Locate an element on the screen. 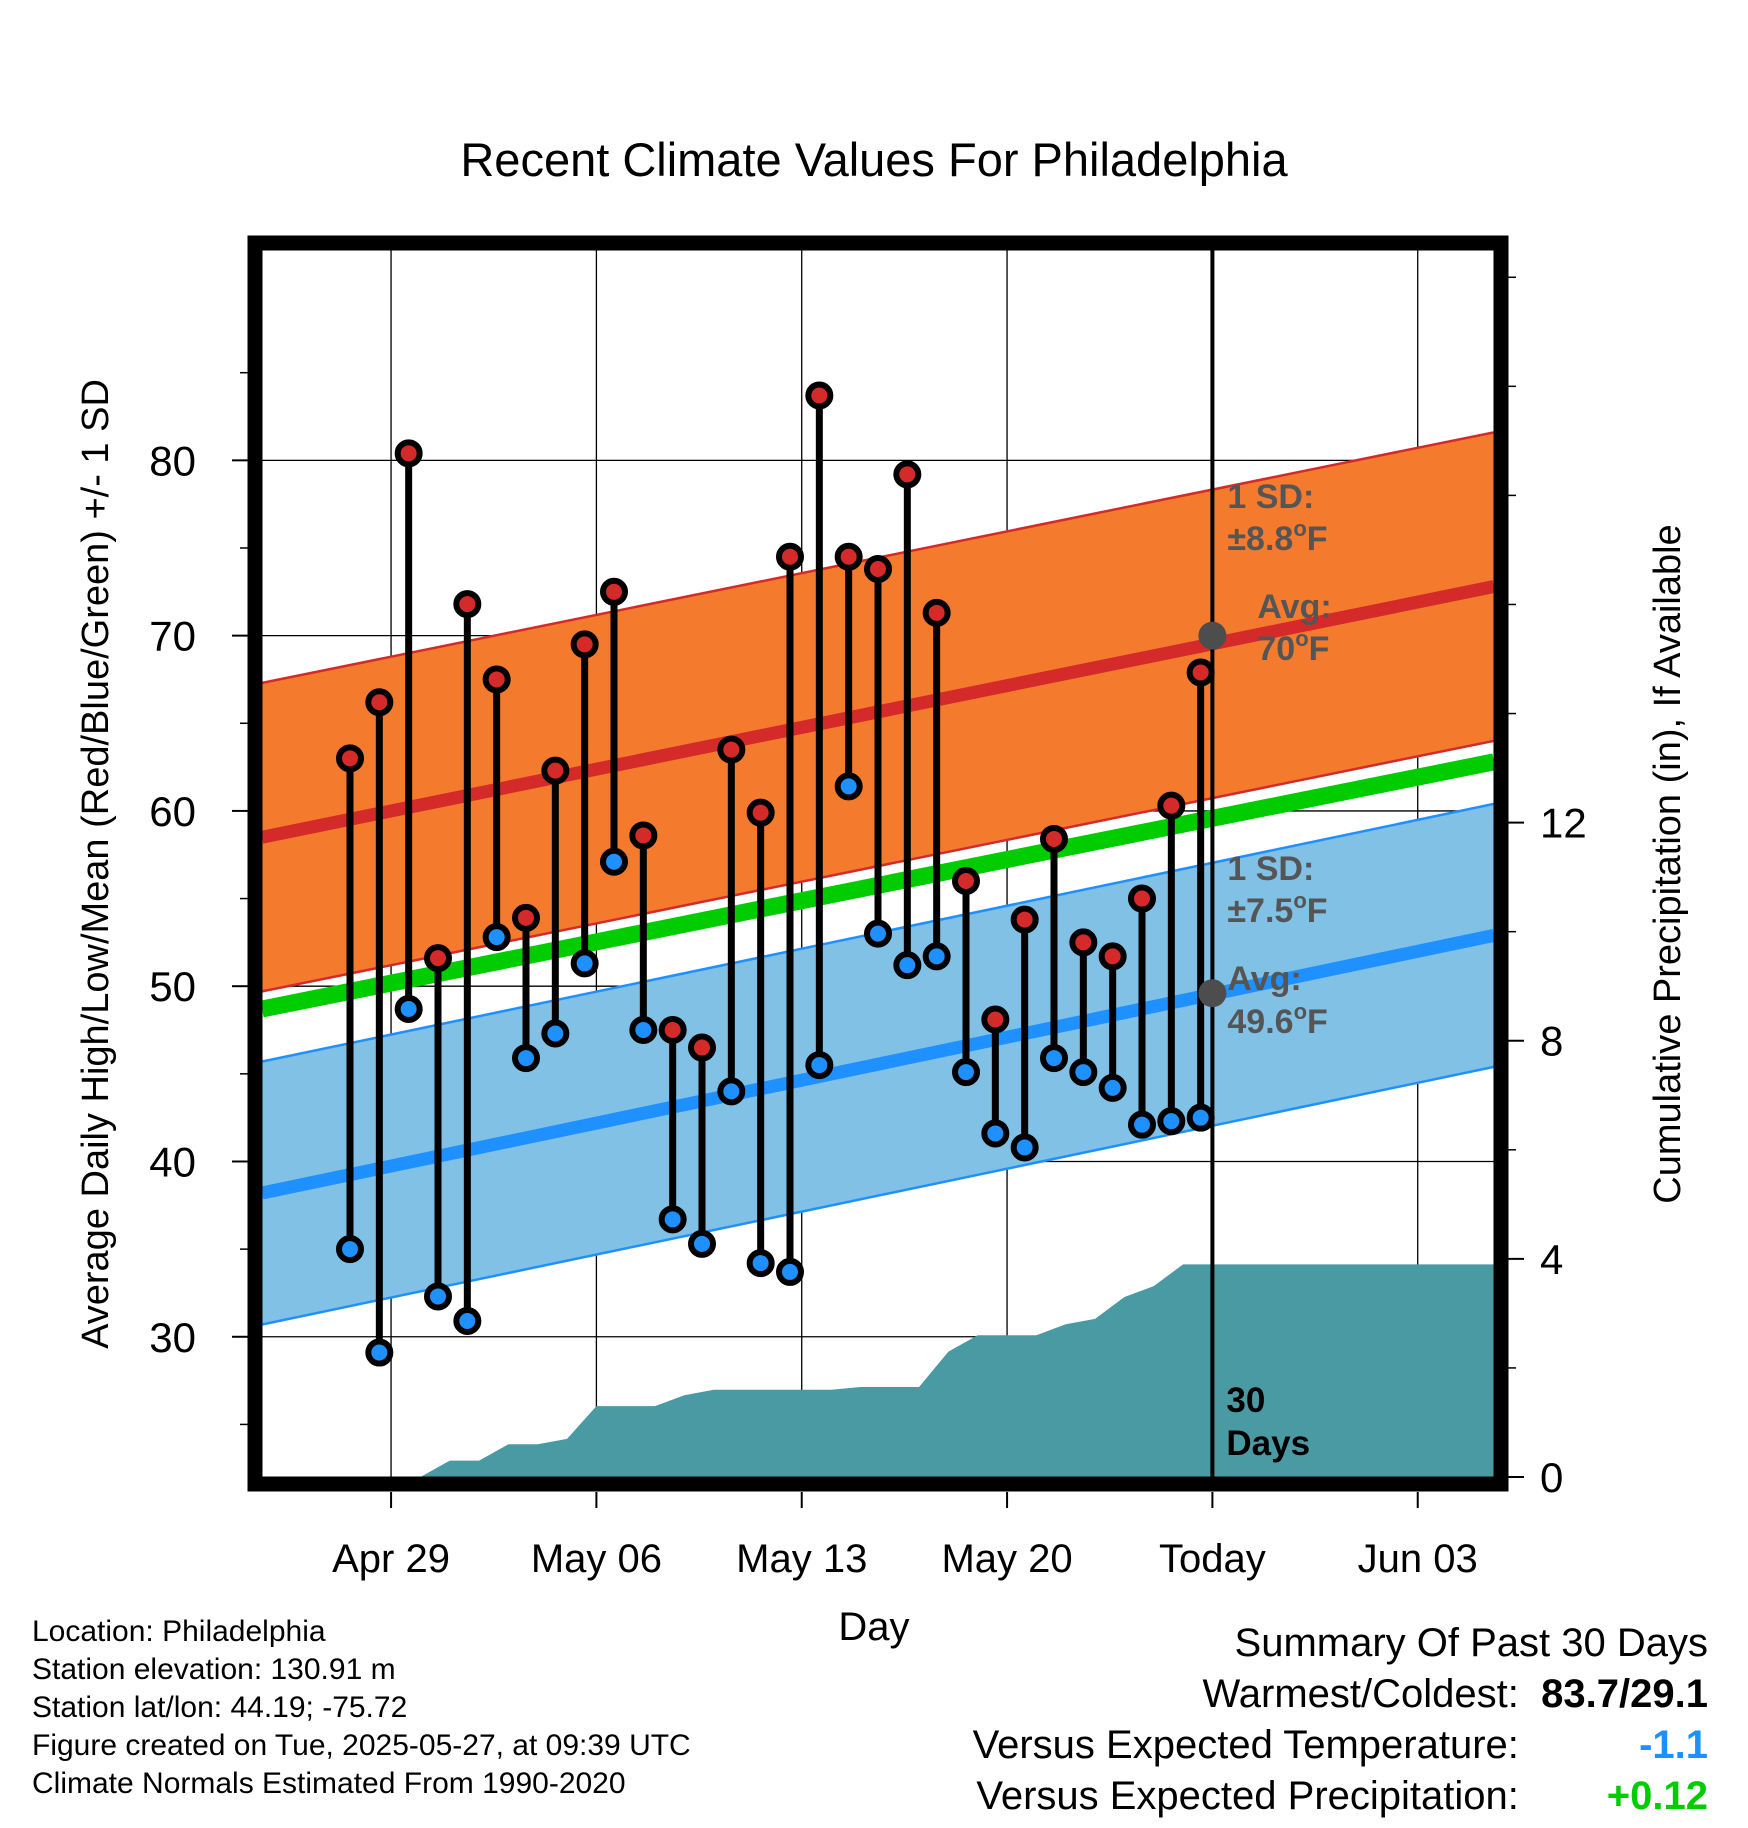 This screenshot has height=1828, width=1748. y-left-tick-label: 60 is located at coordinates (172, 811).